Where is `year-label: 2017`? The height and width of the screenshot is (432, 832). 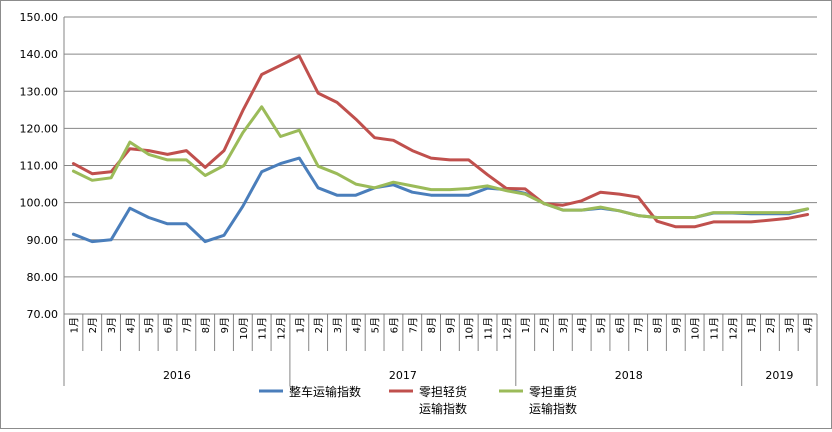
year-label: 2017 is located at coordinates (403, 375).